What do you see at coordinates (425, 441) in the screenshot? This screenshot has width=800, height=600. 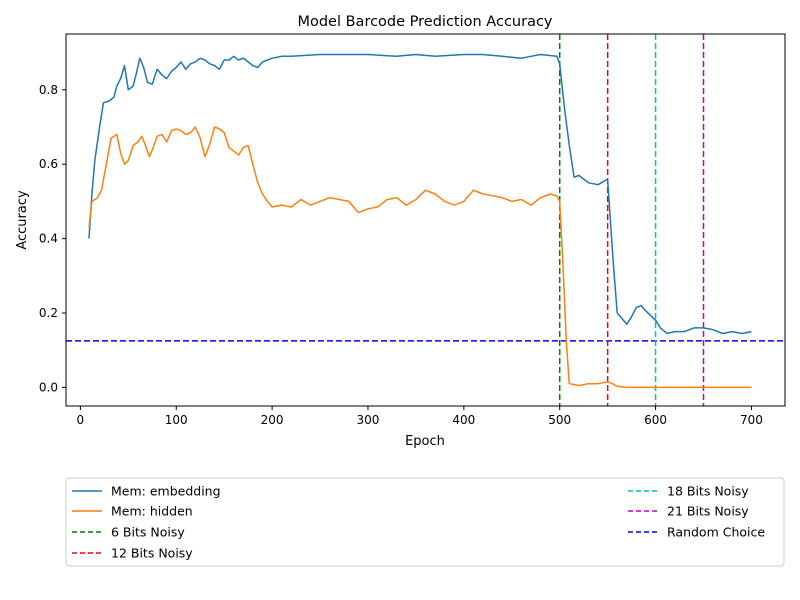 I see `x-axis-label: Epoch` at bounding box center [425, 441].